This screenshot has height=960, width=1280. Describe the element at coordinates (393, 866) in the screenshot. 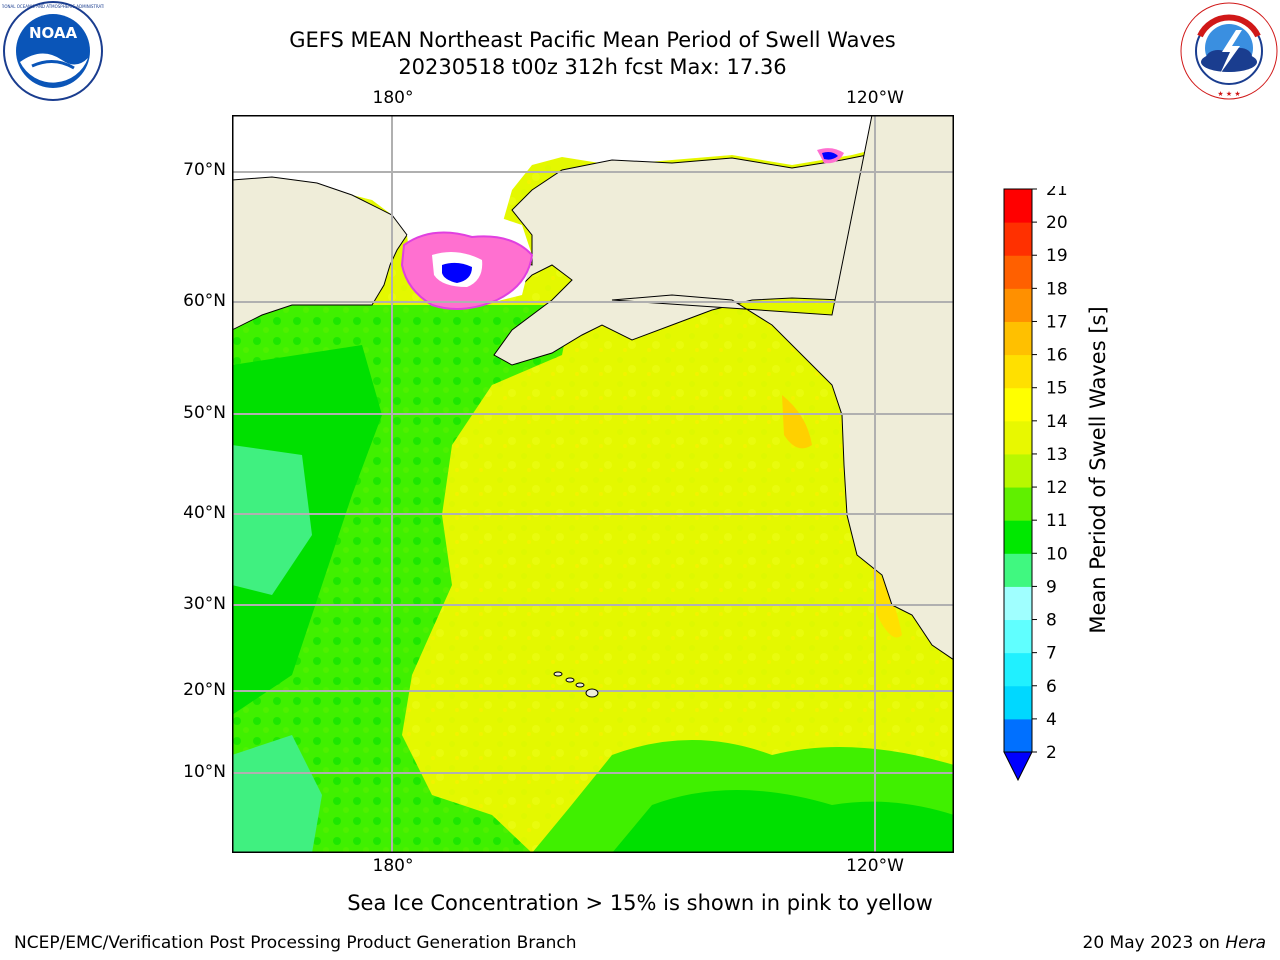

I see `lon-label-bottom-180: 180°` at that location.